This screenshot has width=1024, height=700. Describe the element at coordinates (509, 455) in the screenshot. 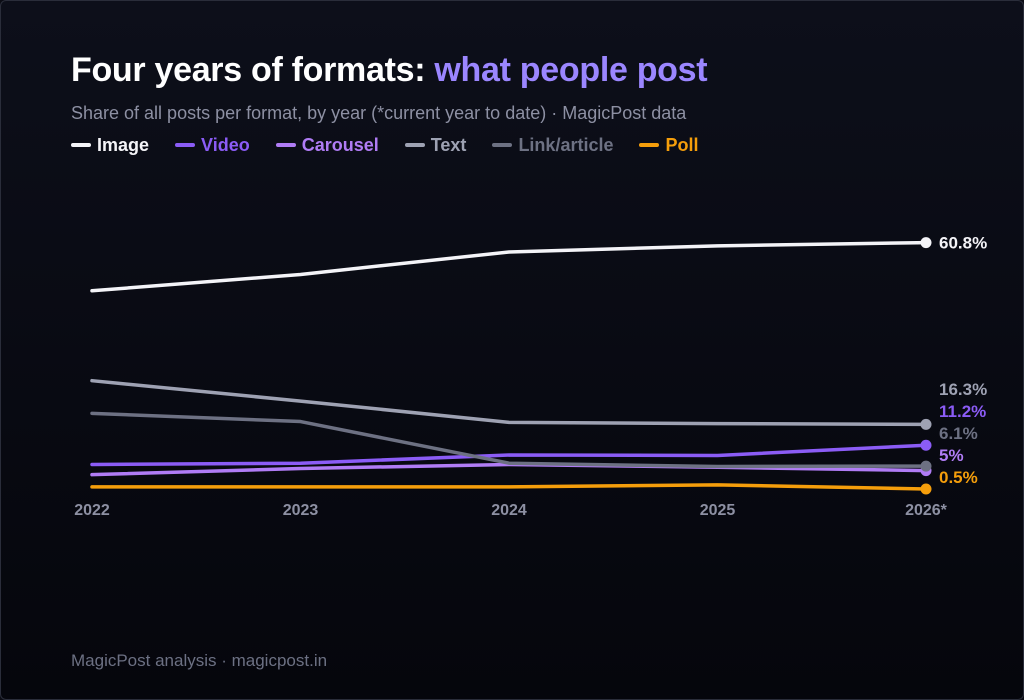

I see `series-line-video` at that location.